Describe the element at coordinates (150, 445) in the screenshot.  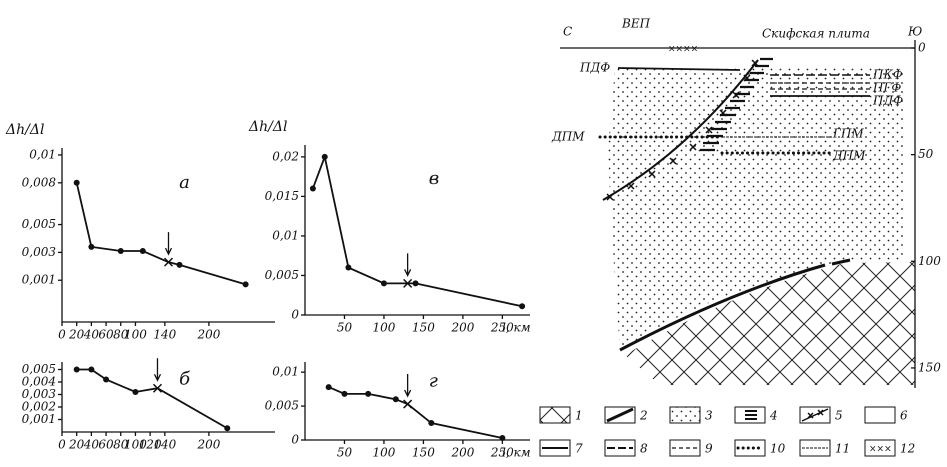
I see `x-tick-label: 120` at that location.